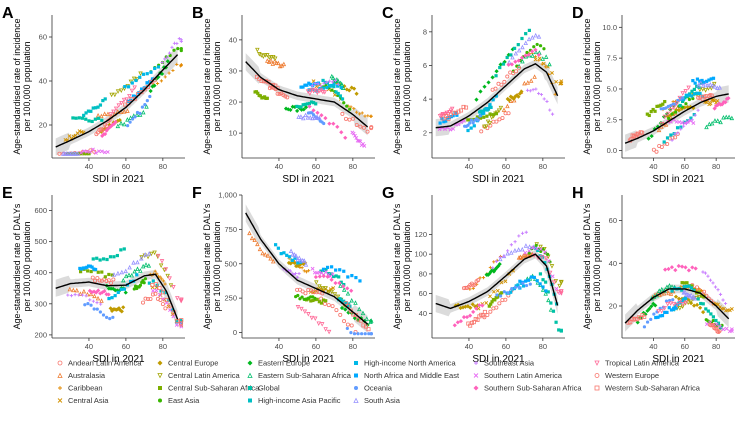  Describe the element at coordinates (613, 305) in the screenshot. I see `y-tick-label: 20` at that location.